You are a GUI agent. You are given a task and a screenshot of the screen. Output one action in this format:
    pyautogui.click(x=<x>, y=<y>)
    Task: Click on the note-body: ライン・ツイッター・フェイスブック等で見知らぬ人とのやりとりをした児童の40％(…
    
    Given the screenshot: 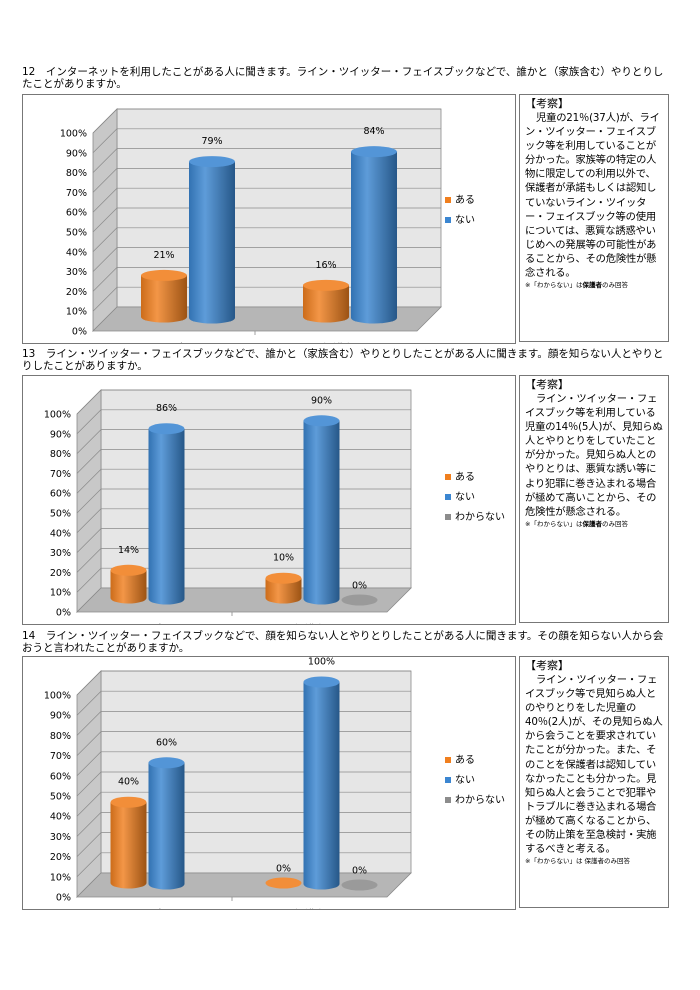 What is the action you would take?
    pyautogui.click(x=594, y=765)
    